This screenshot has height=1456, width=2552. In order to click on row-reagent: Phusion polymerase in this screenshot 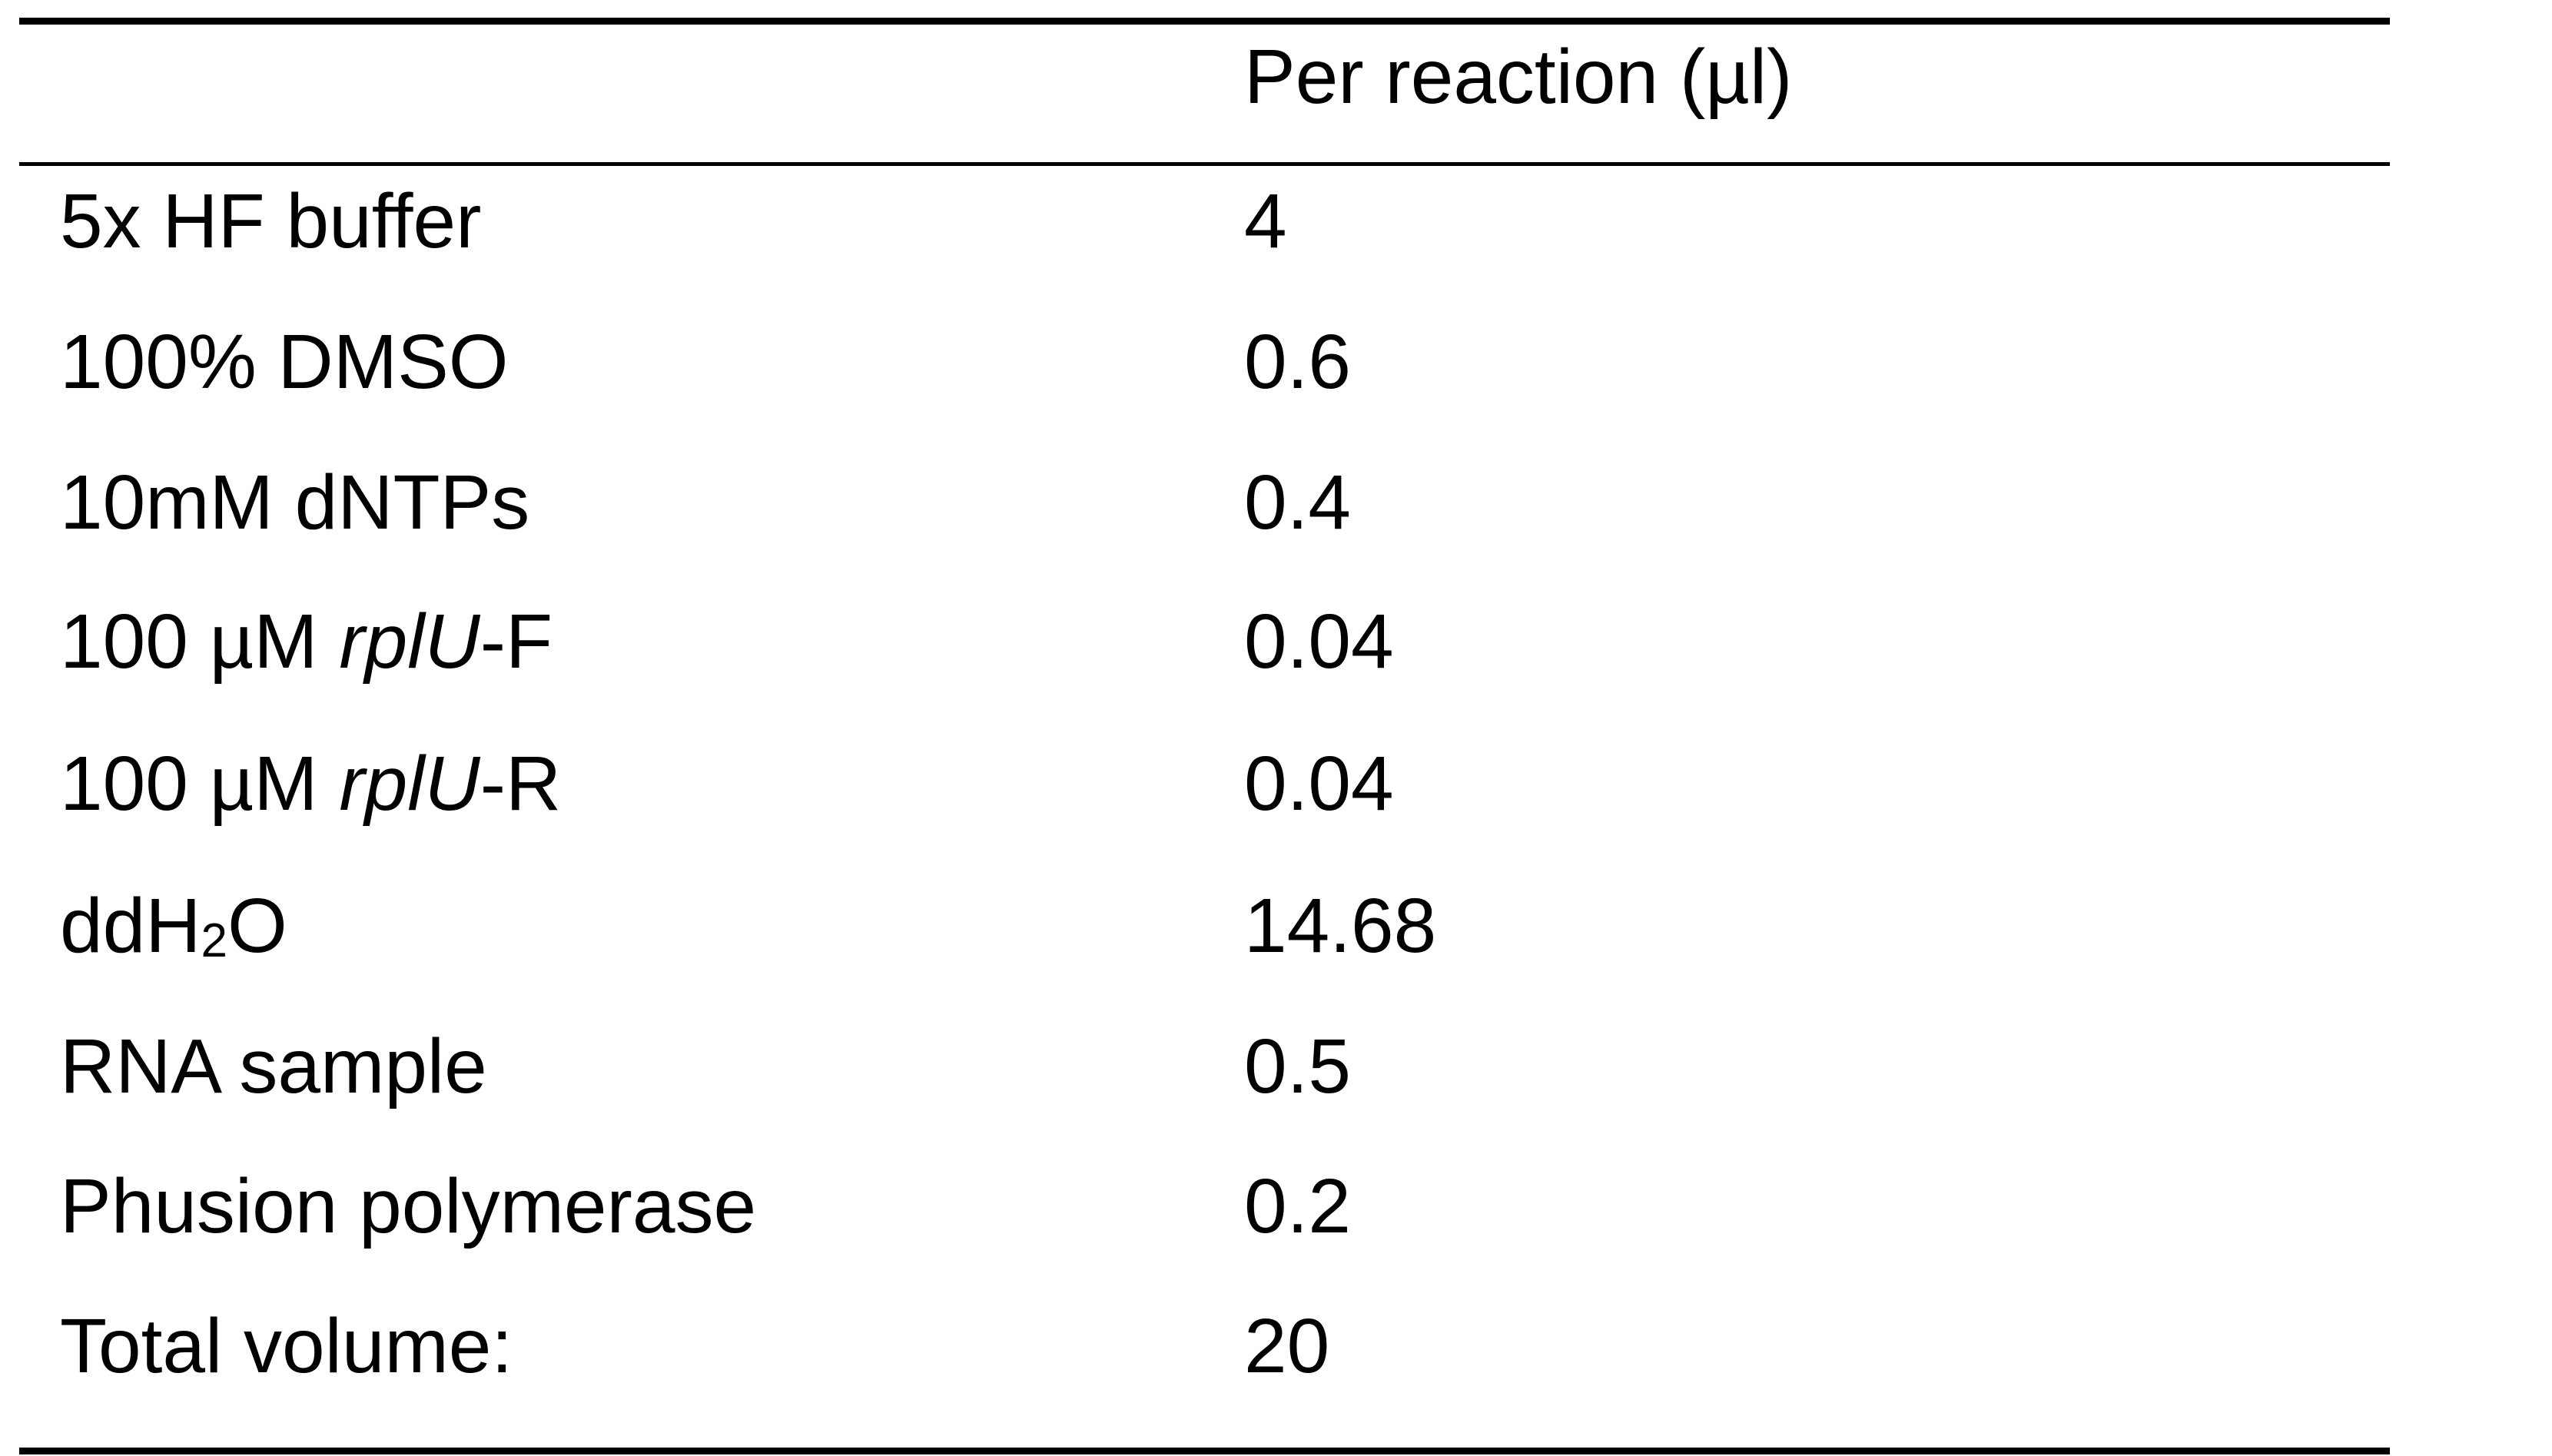, I will do `click(408, 1206)`.